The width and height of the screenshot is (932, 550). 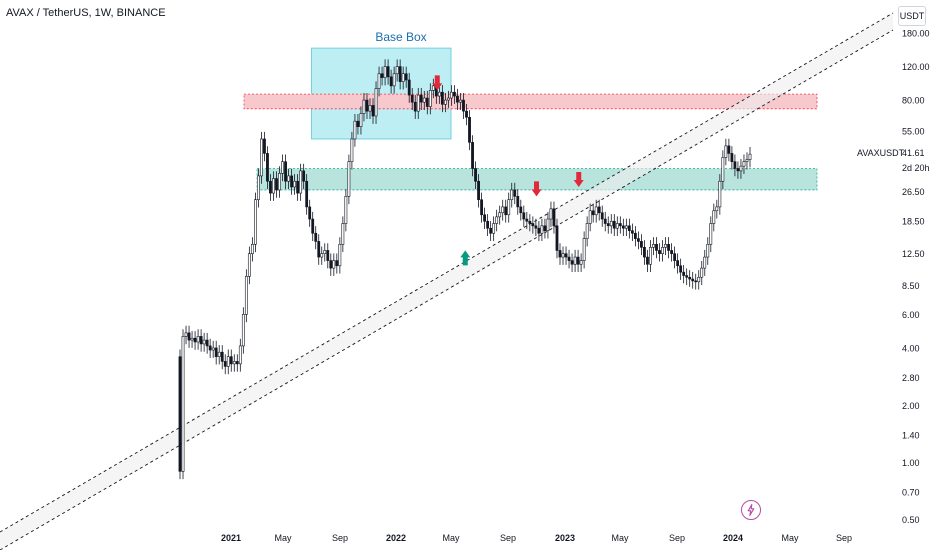 What do you see at coordinates (751, 510) in the screenshot?
I see `flash-icon` at bounding box center [751, 510].